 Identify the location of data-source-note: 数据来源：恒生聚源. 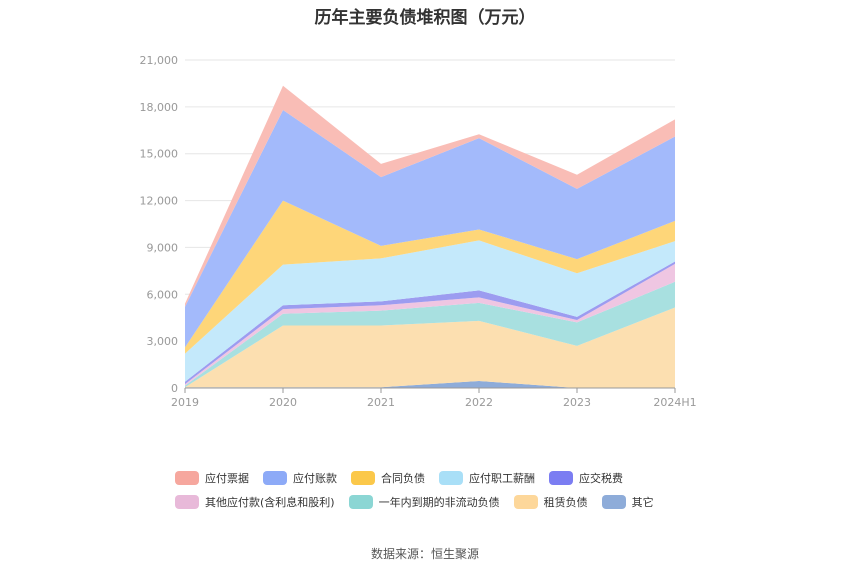
(424, 554).